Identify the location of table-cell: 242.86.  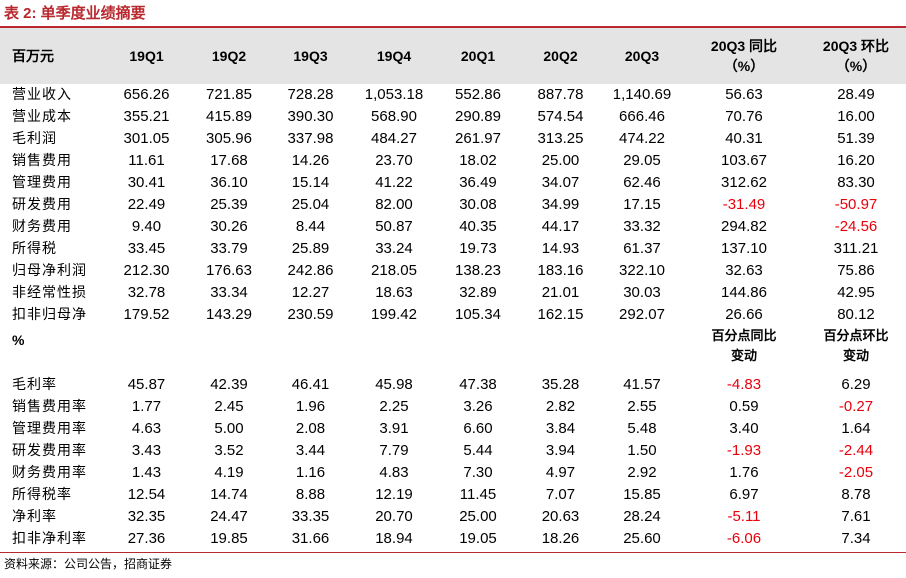
(310, 270).